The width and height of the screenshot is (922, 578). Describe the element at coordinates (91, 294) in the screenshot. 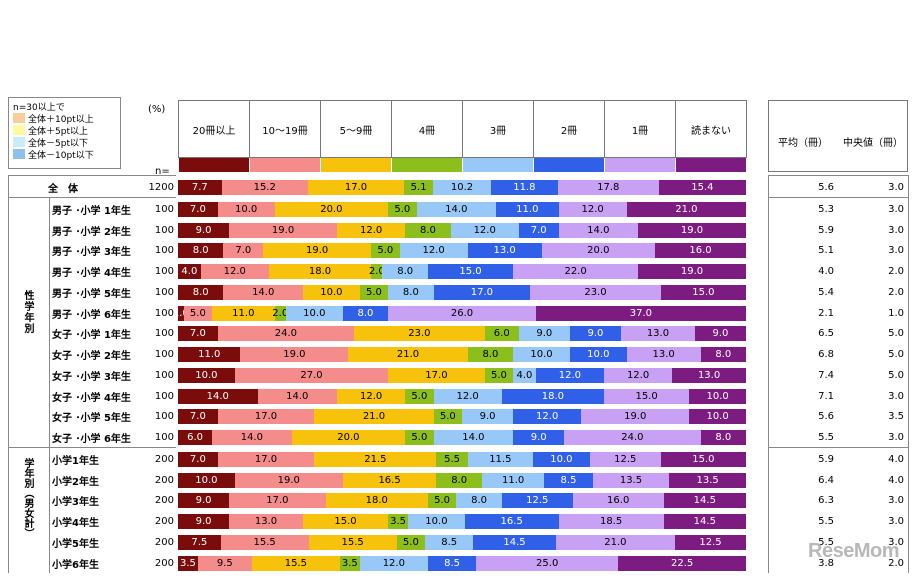

I see `row-label: 男子 ･小学 5年生` at that location.